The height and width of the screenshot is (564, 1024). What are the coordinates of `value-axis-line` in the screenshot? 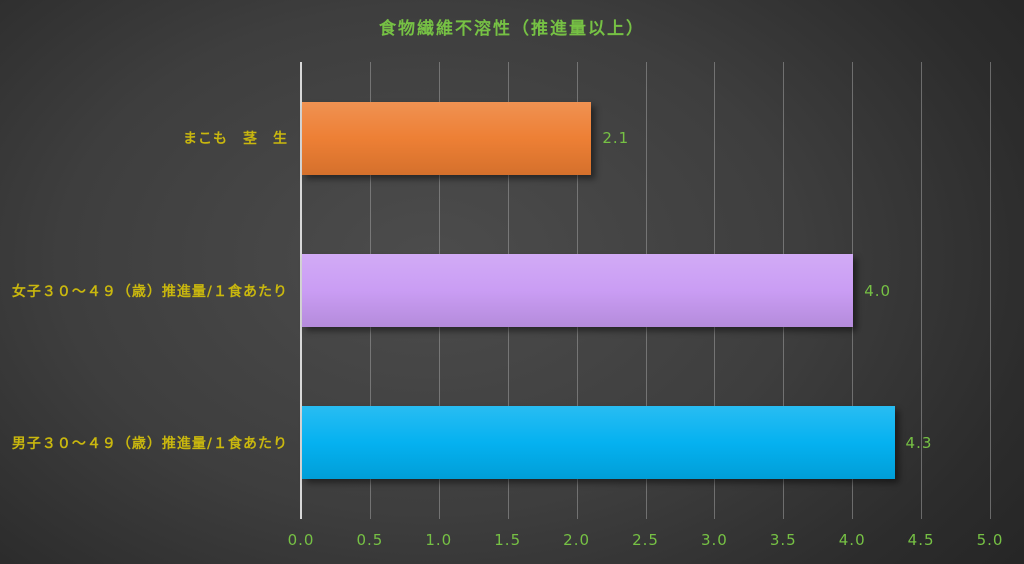 It's located at (301, 290).